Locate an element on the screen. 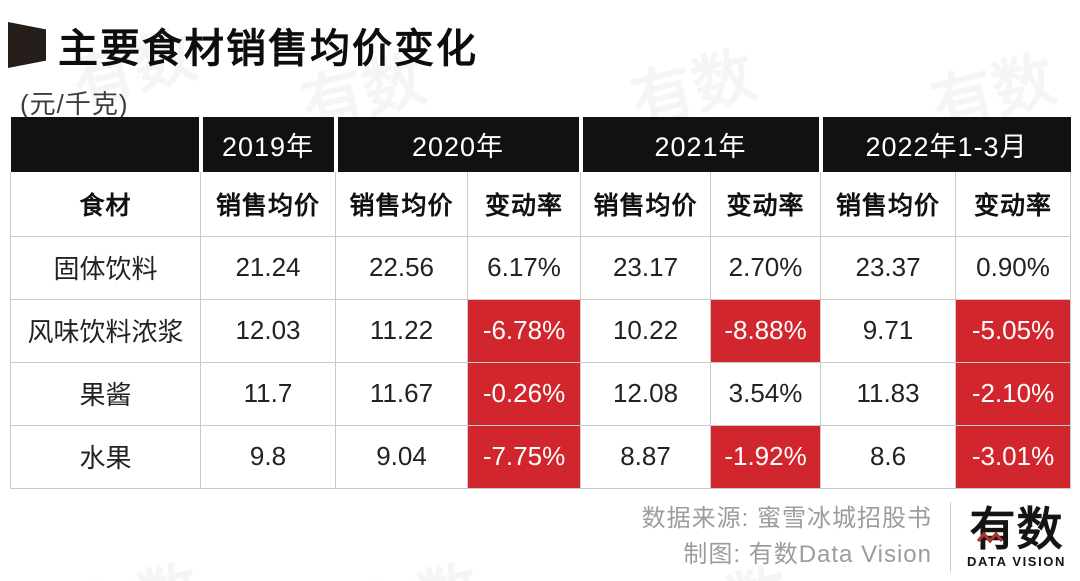 The width and height of the screenshot is (1080, 581). page-title: 主要食材销售均价变化 is located at coordinates (268, 49).